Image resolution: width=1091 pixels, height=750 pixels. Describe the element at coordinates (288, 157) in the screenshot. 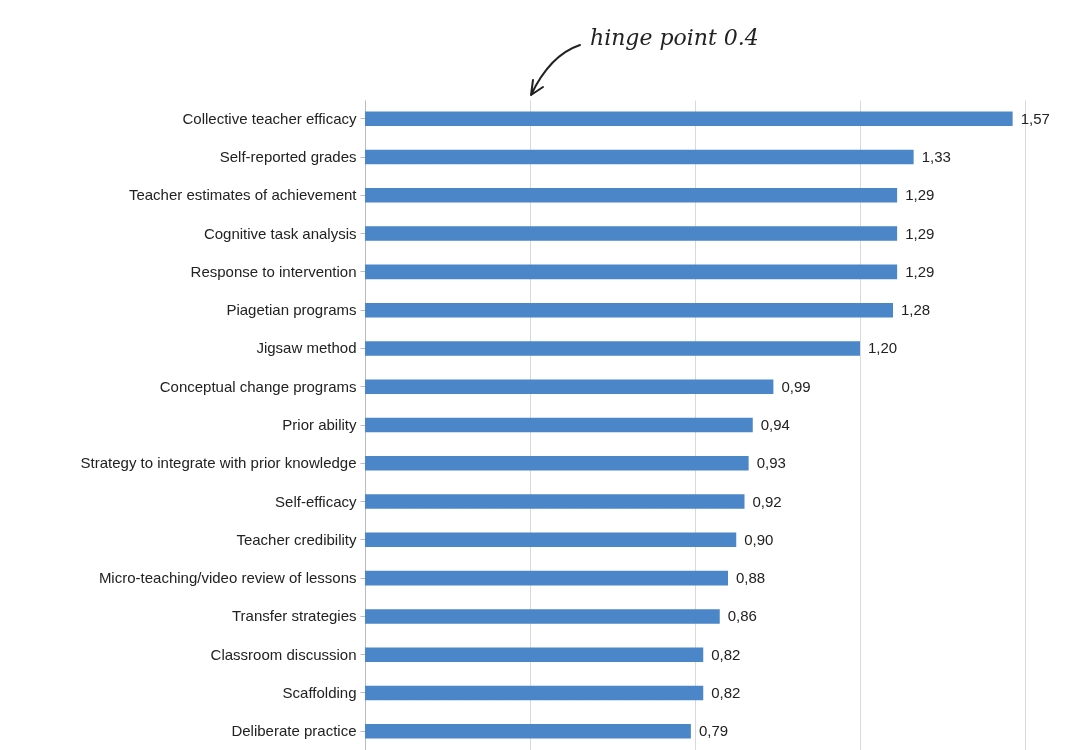

I see `y-tick-label: Self-reported grades` at that location.